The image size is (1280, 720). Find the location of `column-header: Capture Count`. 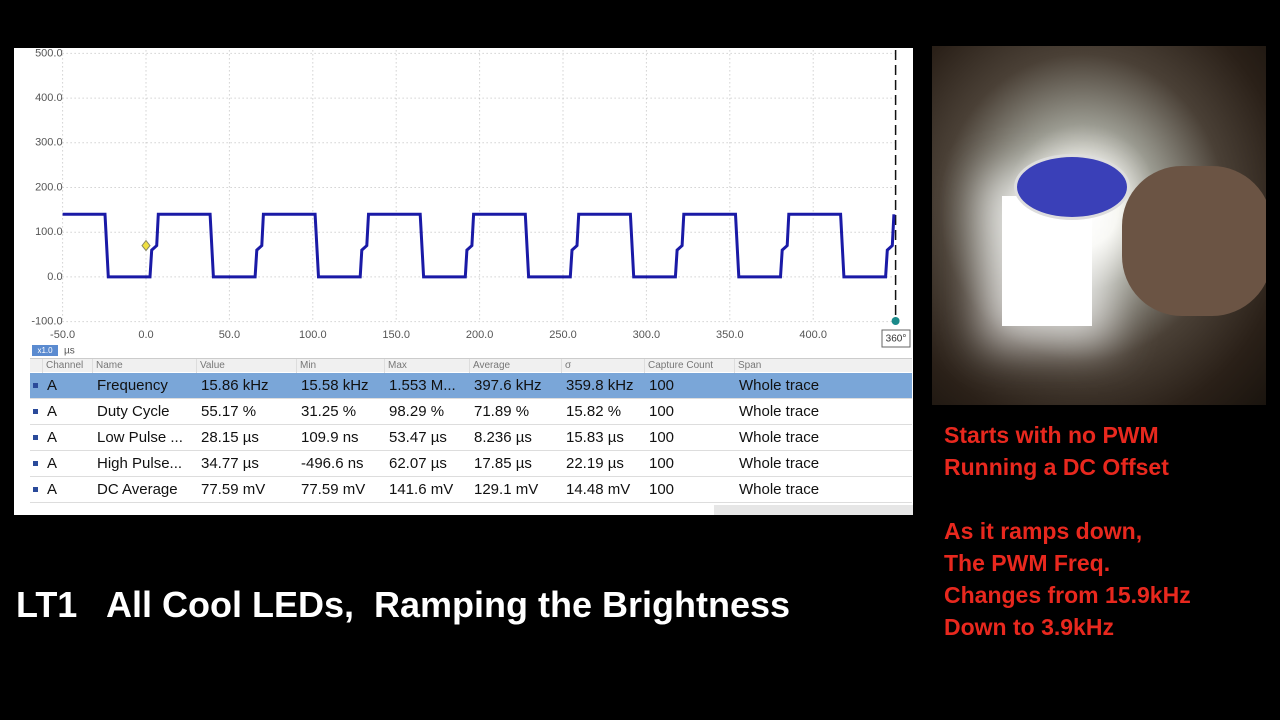

column-header: Capture Count is located at coordinates (681, 365).